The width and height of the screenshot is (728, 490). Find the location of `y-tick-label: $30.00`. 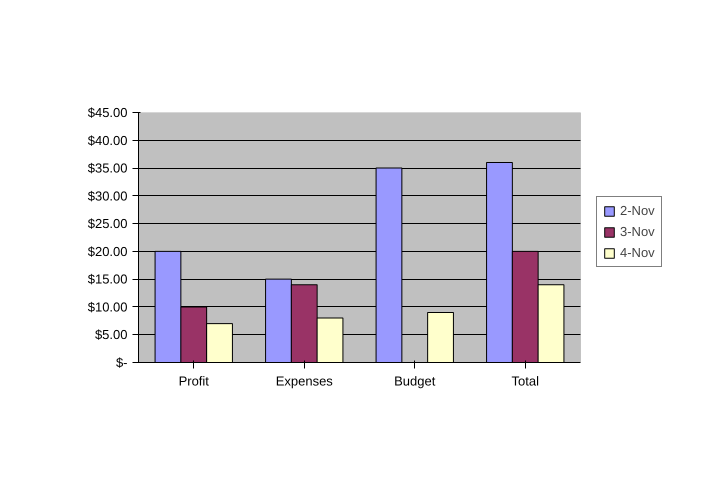

y-tick-label: $30.00 is located at coordinates (108, 196).